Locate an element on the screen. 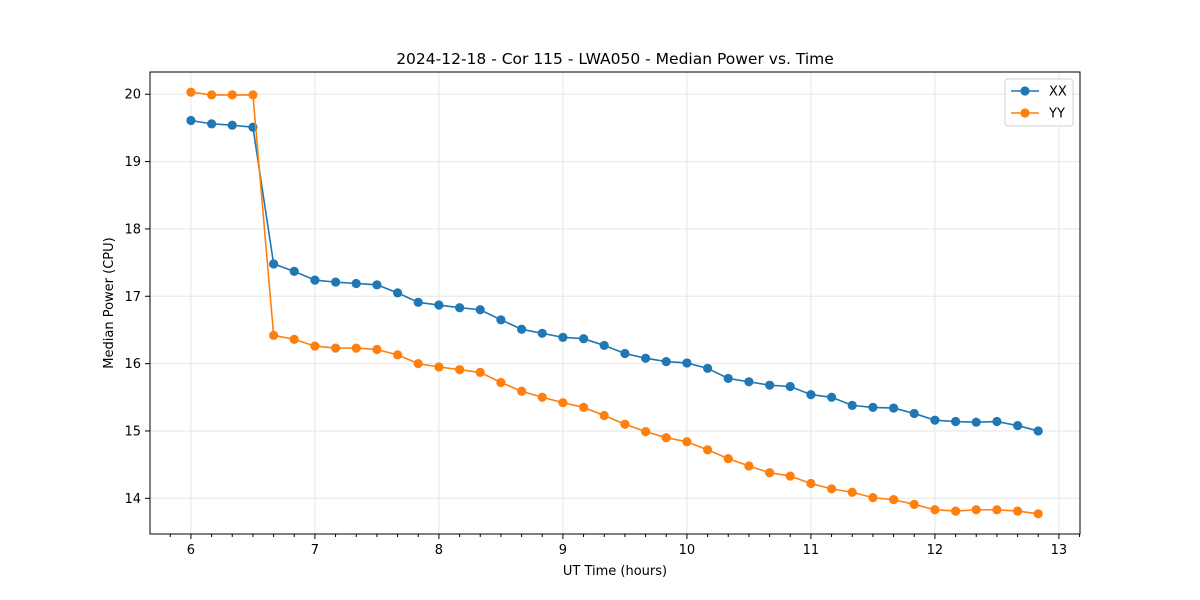 The image size is (1200, 600). x-tick-label: 8 is located at coordinates (439, 550).